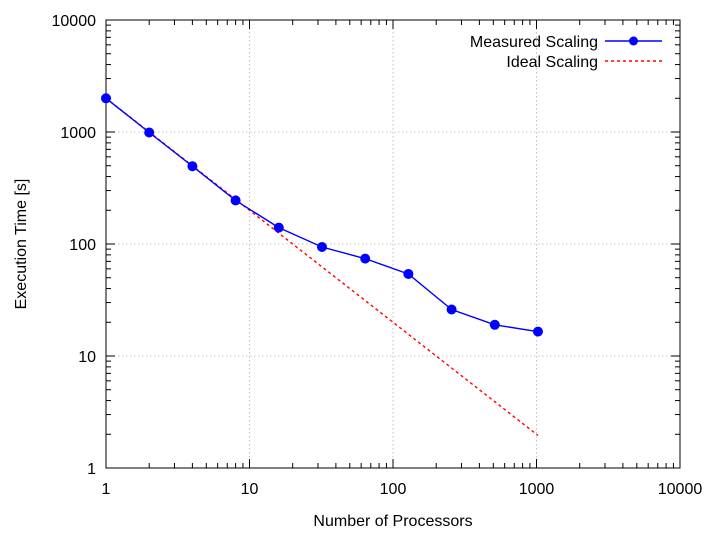 Image resolution: width=710 pixels, height=533 pixels. I want to click on x-tick-label: 1000, so click(537, 489).